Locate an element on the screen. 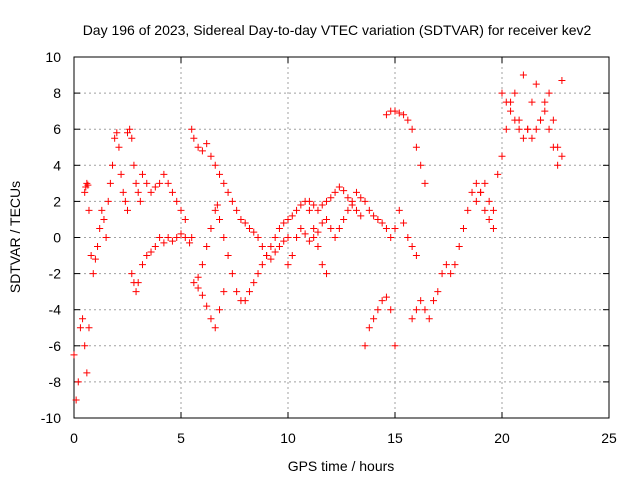 The height and width of the screenshot is (480, 640). y-axis-label: SDTVAR / TECUs is located at coordinates (15, 237).